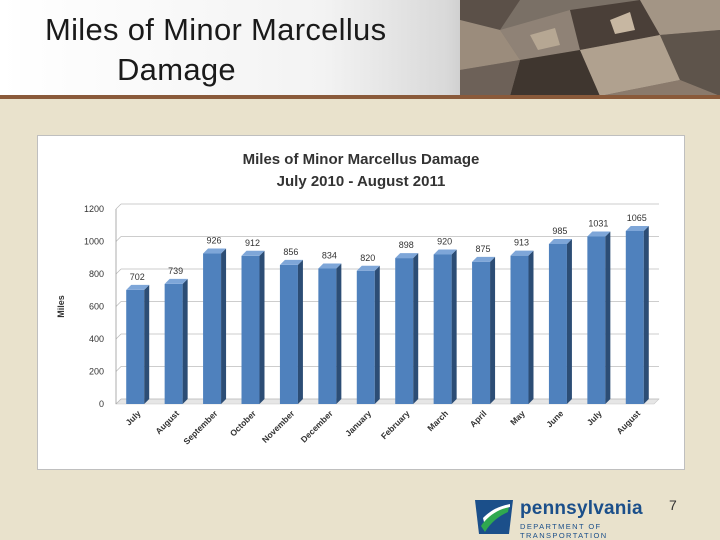  I want to click on data-label: 912, so click(252, 243).